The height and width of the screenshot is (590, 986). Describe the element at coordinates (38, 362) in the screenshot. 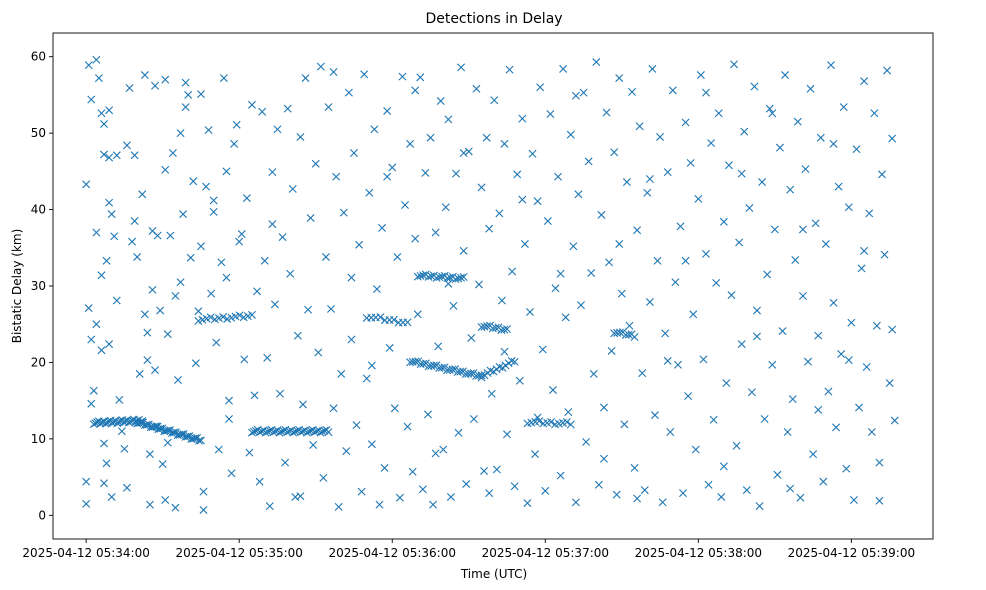

I see `y-tick-label: 20` at that location.